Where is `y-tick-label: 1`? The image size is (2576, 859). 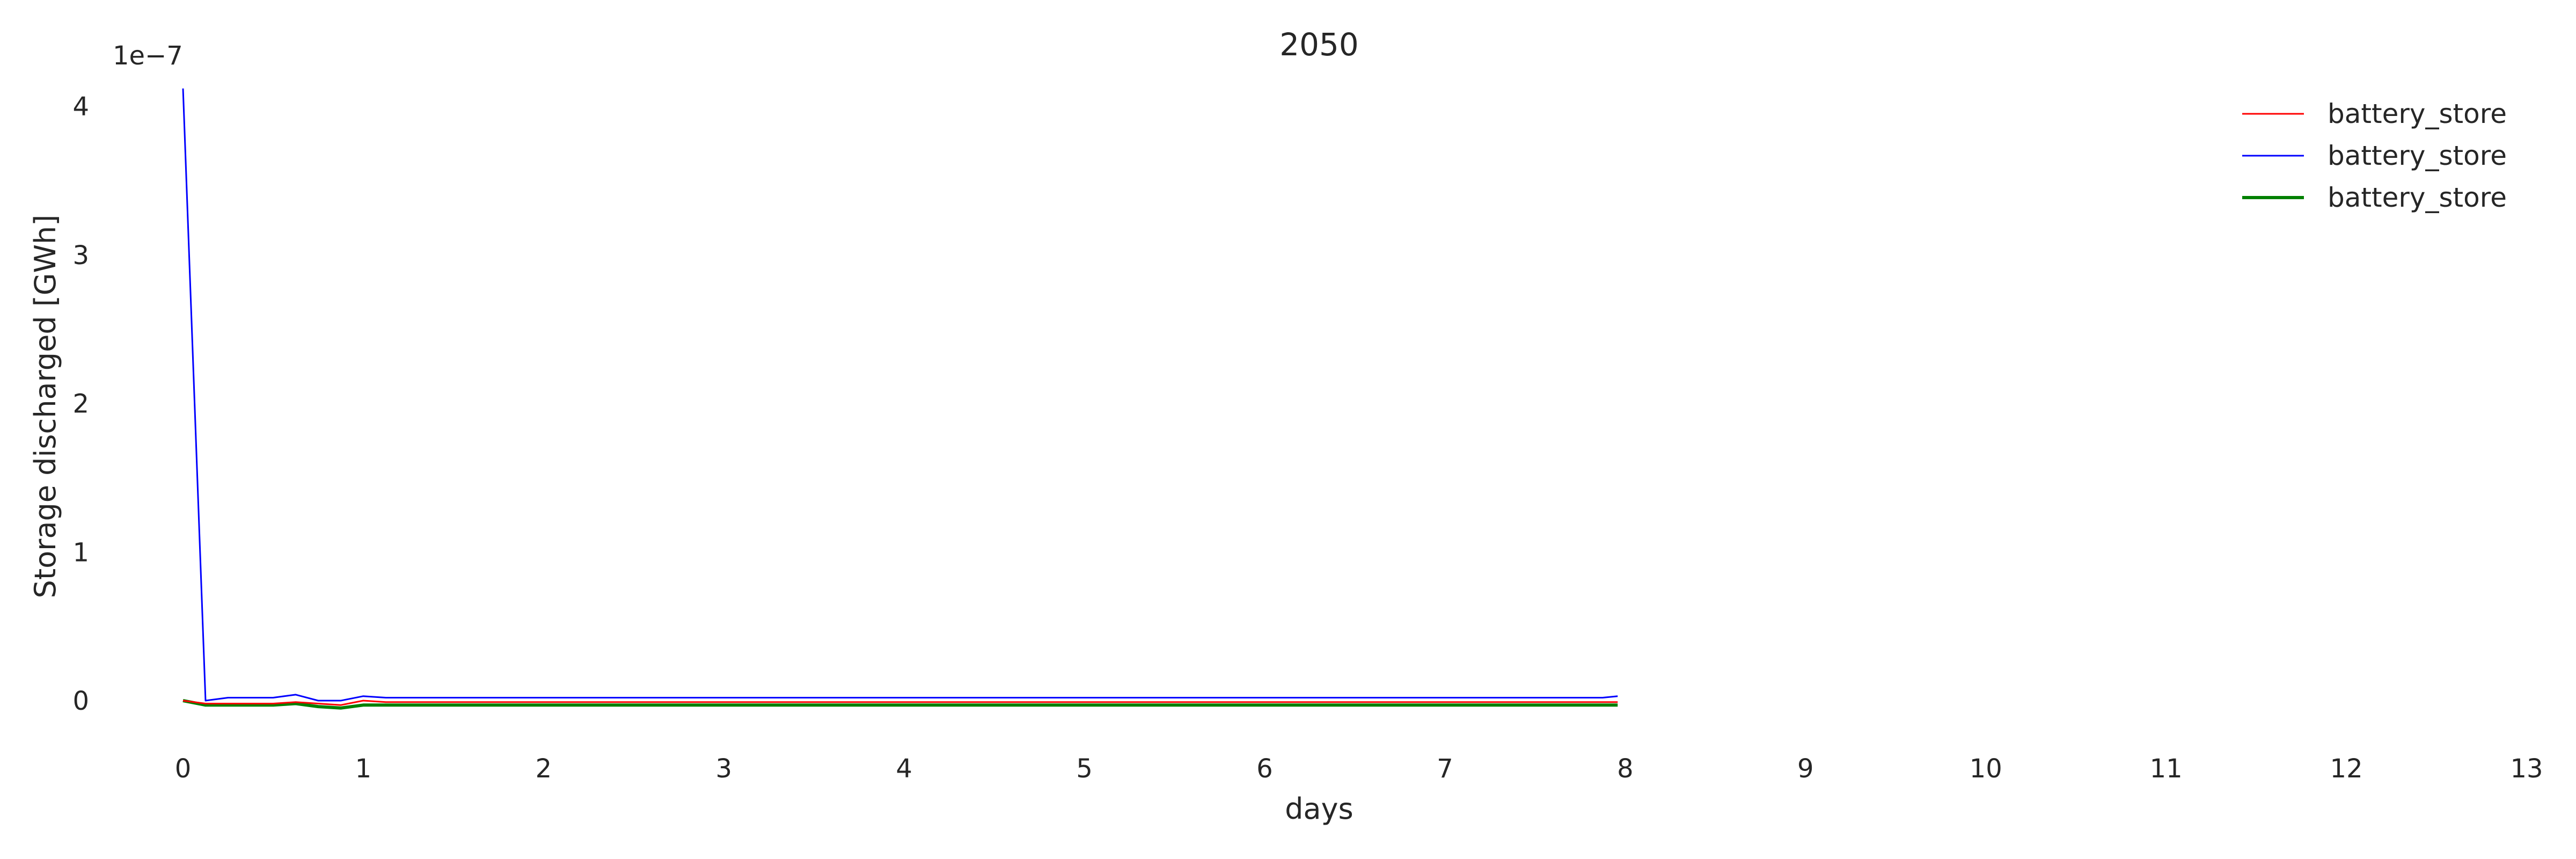
y-tick-label: 1 is located at coordinates (80, 552).